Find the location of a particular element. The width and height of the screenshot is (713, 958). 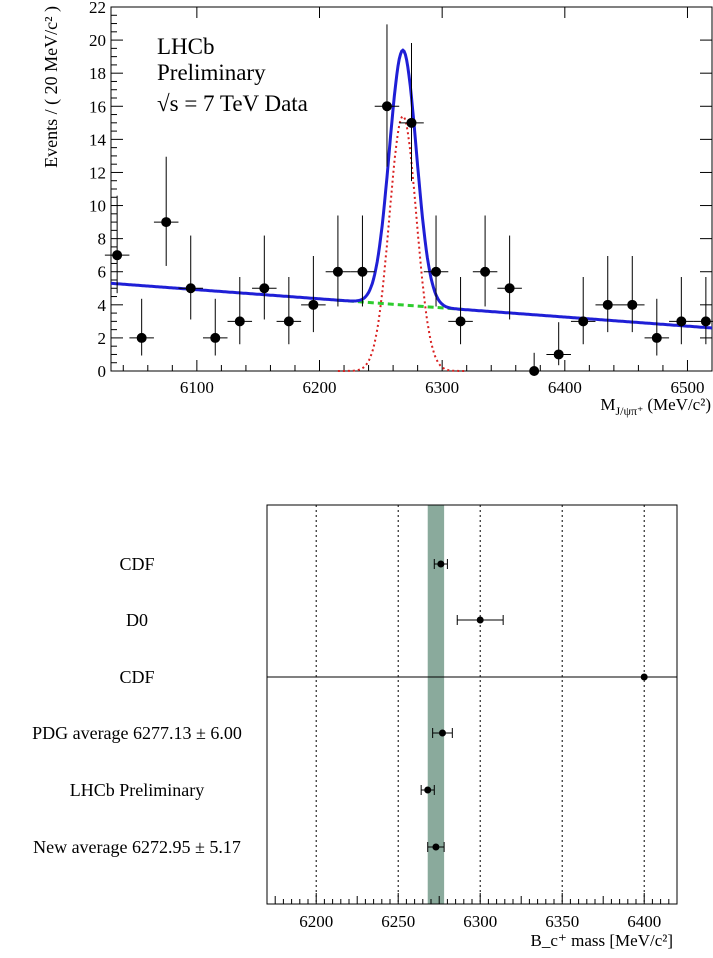

y-tick-label: 16 is located at coordinates (97, 106).